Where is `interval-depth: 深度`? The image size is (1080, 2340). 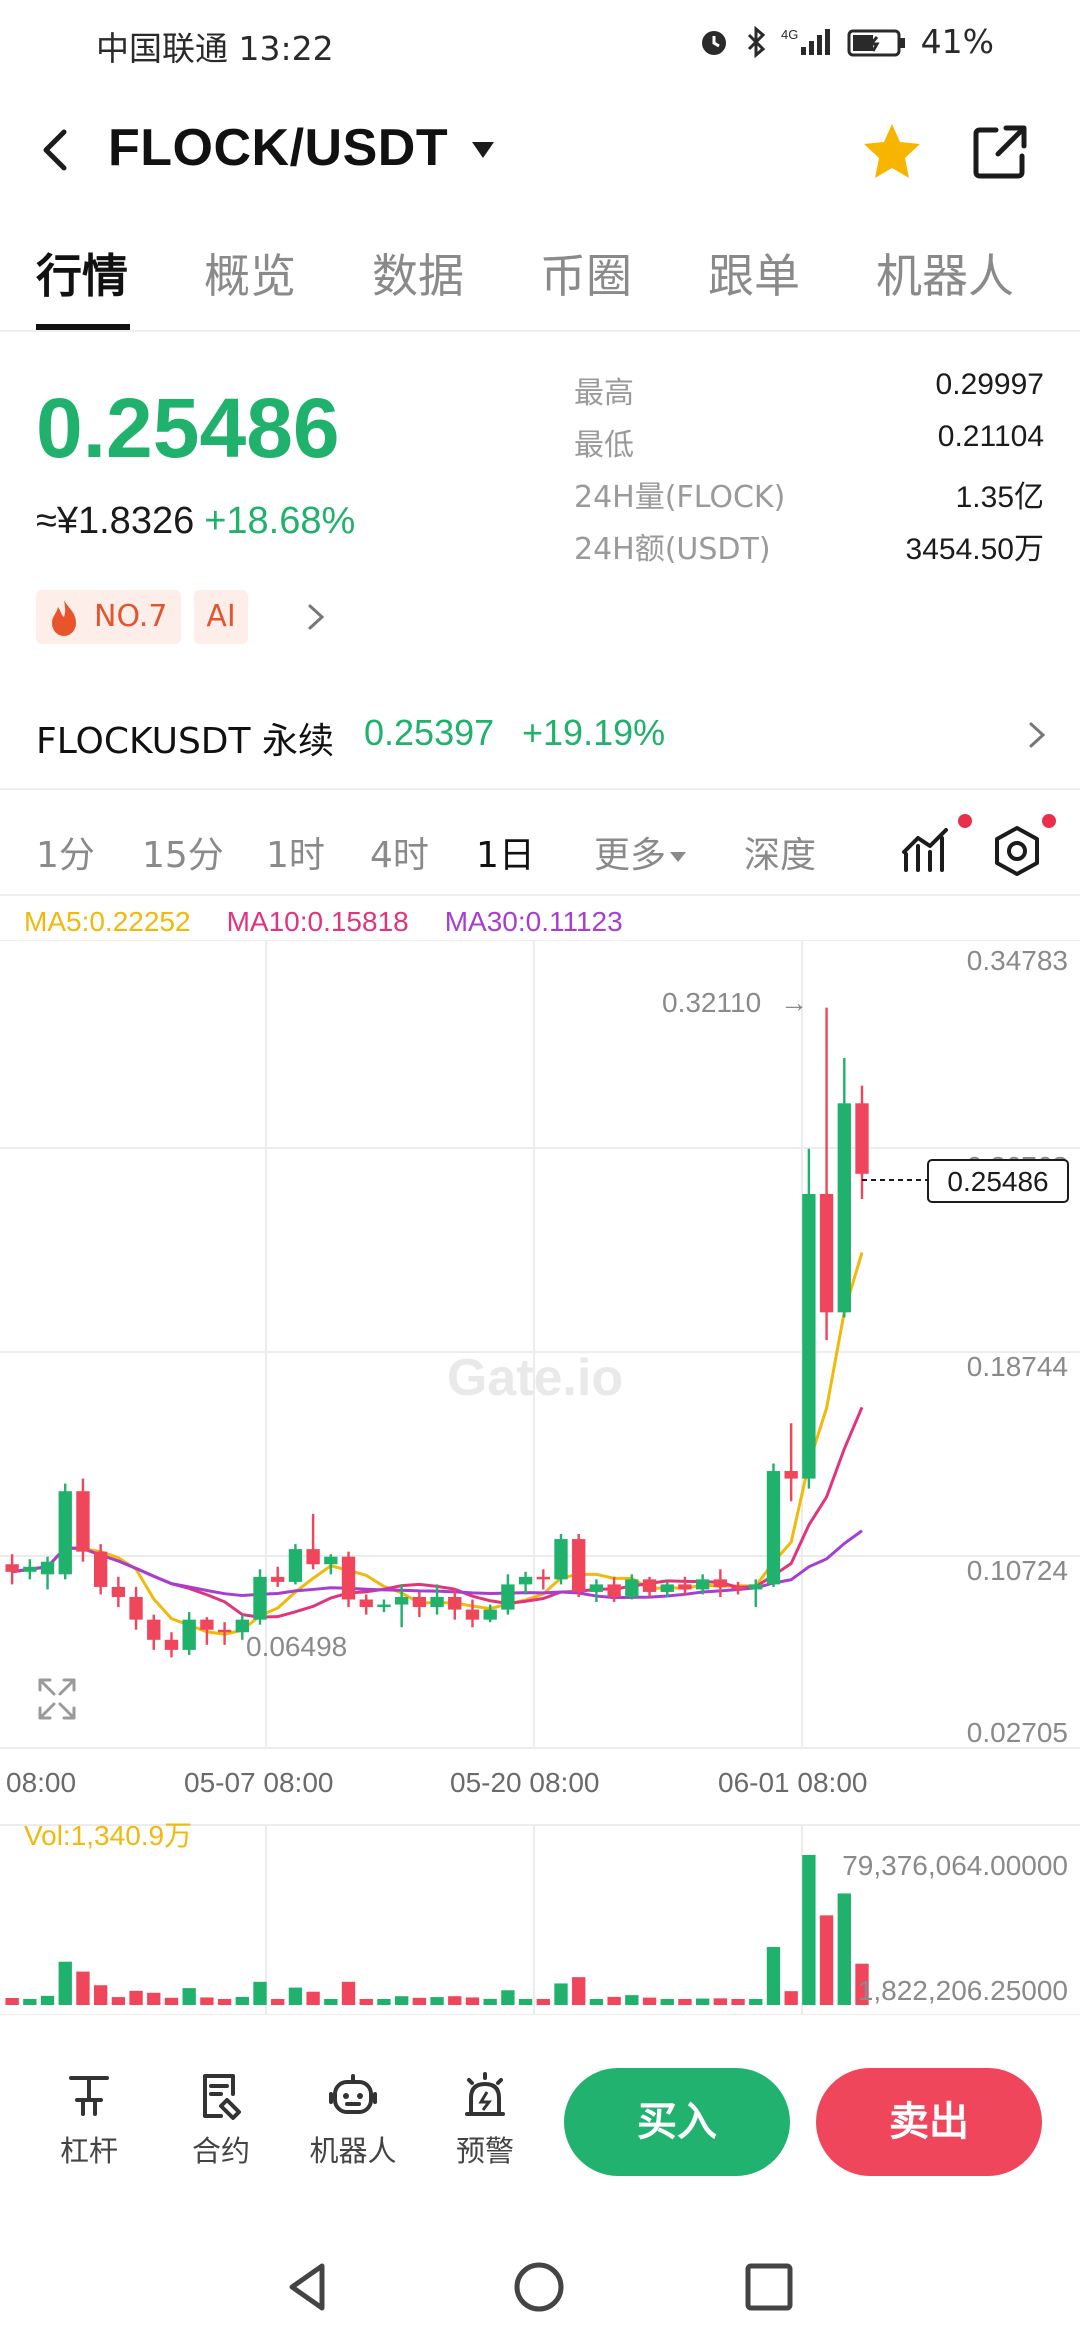
interval-depth: 深度 is located at coordinates (780, 855).